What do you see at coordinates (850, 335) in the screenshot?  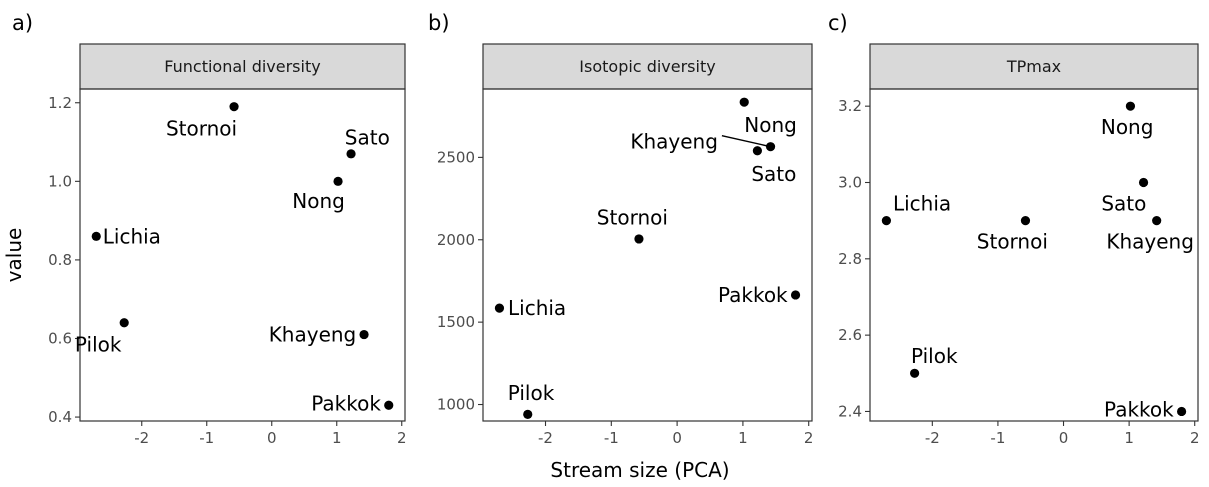 I see `y-tick-label: 2.6` at bounding box center [850, 335].